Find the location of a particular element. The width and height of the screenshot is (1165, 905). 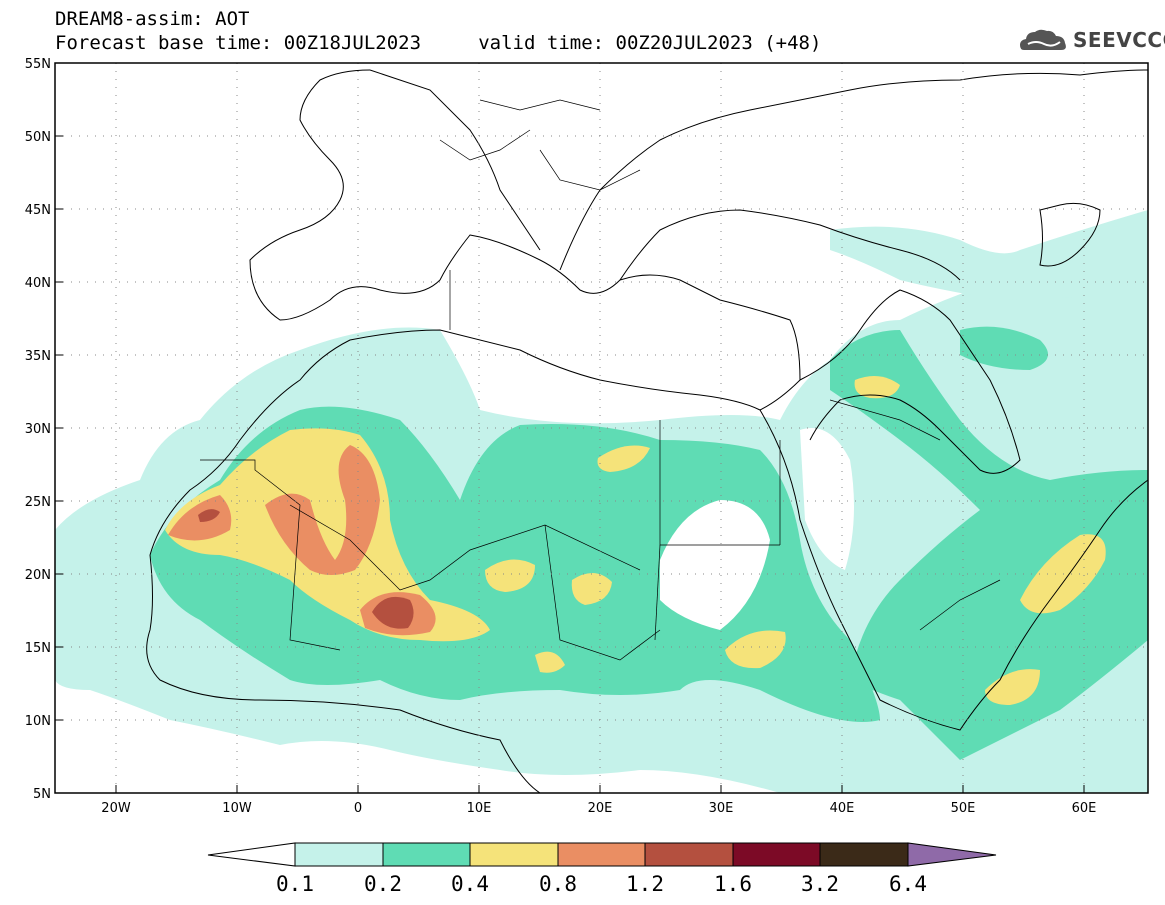

cloud-logo-icon is located at coordinates (1043, 39).